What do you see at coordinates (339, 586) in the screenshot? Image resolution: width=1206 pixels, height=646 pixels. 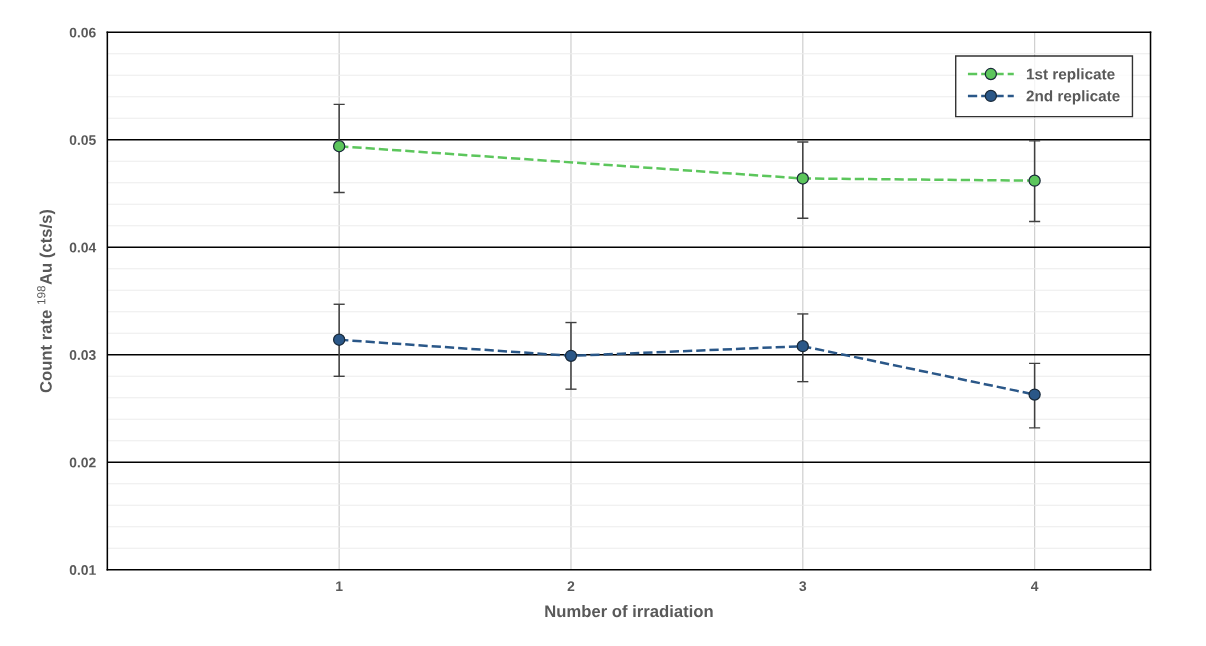 I see `x-tick-label: 1` at bounding box center [339, 586].